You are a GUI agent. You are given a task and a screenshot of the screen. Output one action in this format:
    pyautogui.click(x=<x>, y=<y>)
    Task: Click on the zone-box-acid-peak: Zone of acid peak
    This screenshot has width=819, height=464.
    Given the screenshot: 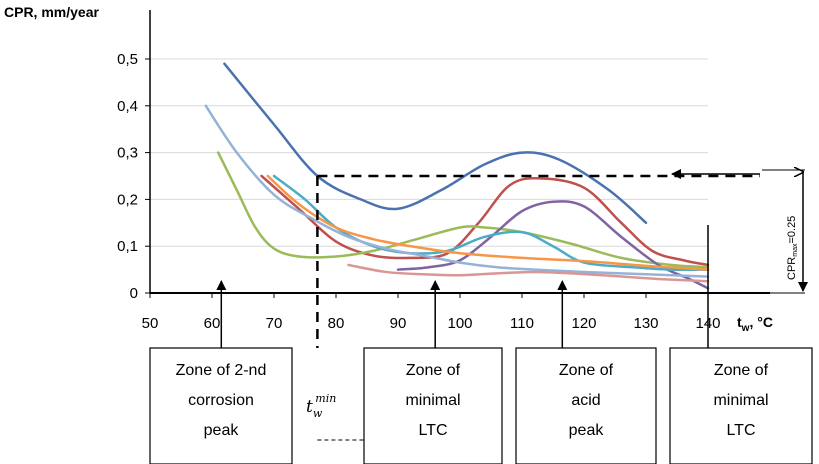 What is the action you would take?
    pyautogui.click(x=586, y=405)
    